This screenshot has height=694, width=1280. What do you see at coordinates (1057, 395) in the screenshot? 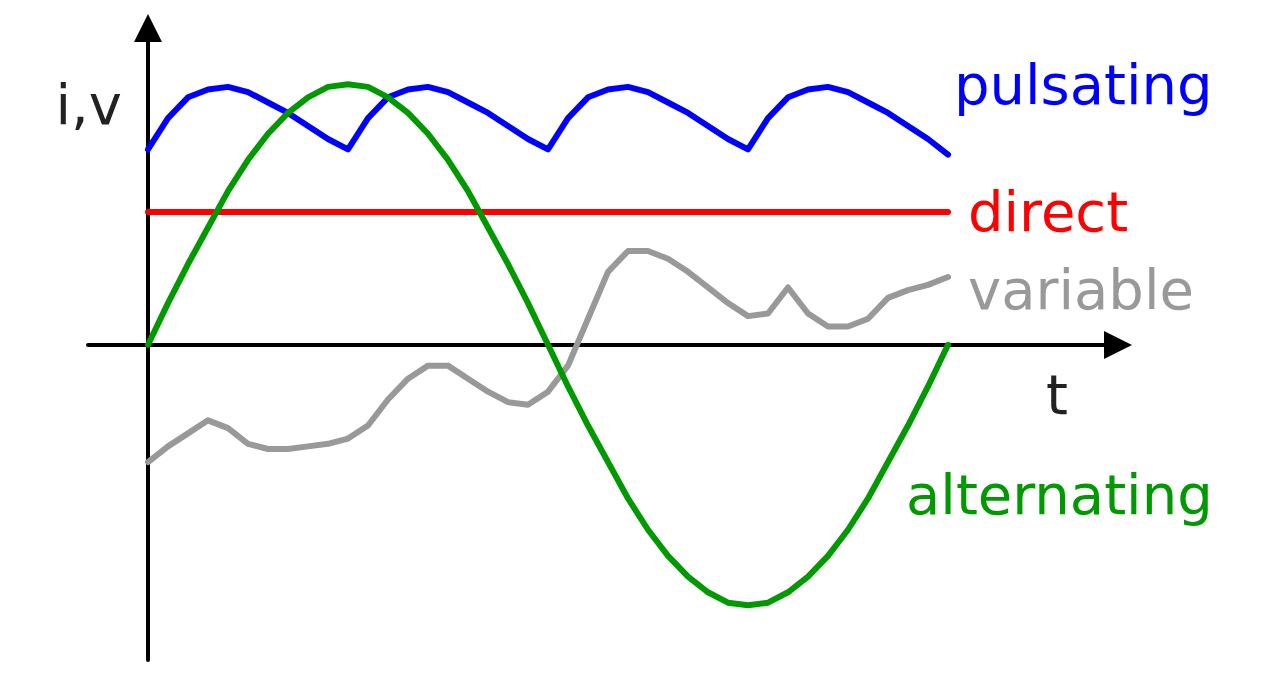
I see `x-axis-title: t` at bounding box center [1057, 395].